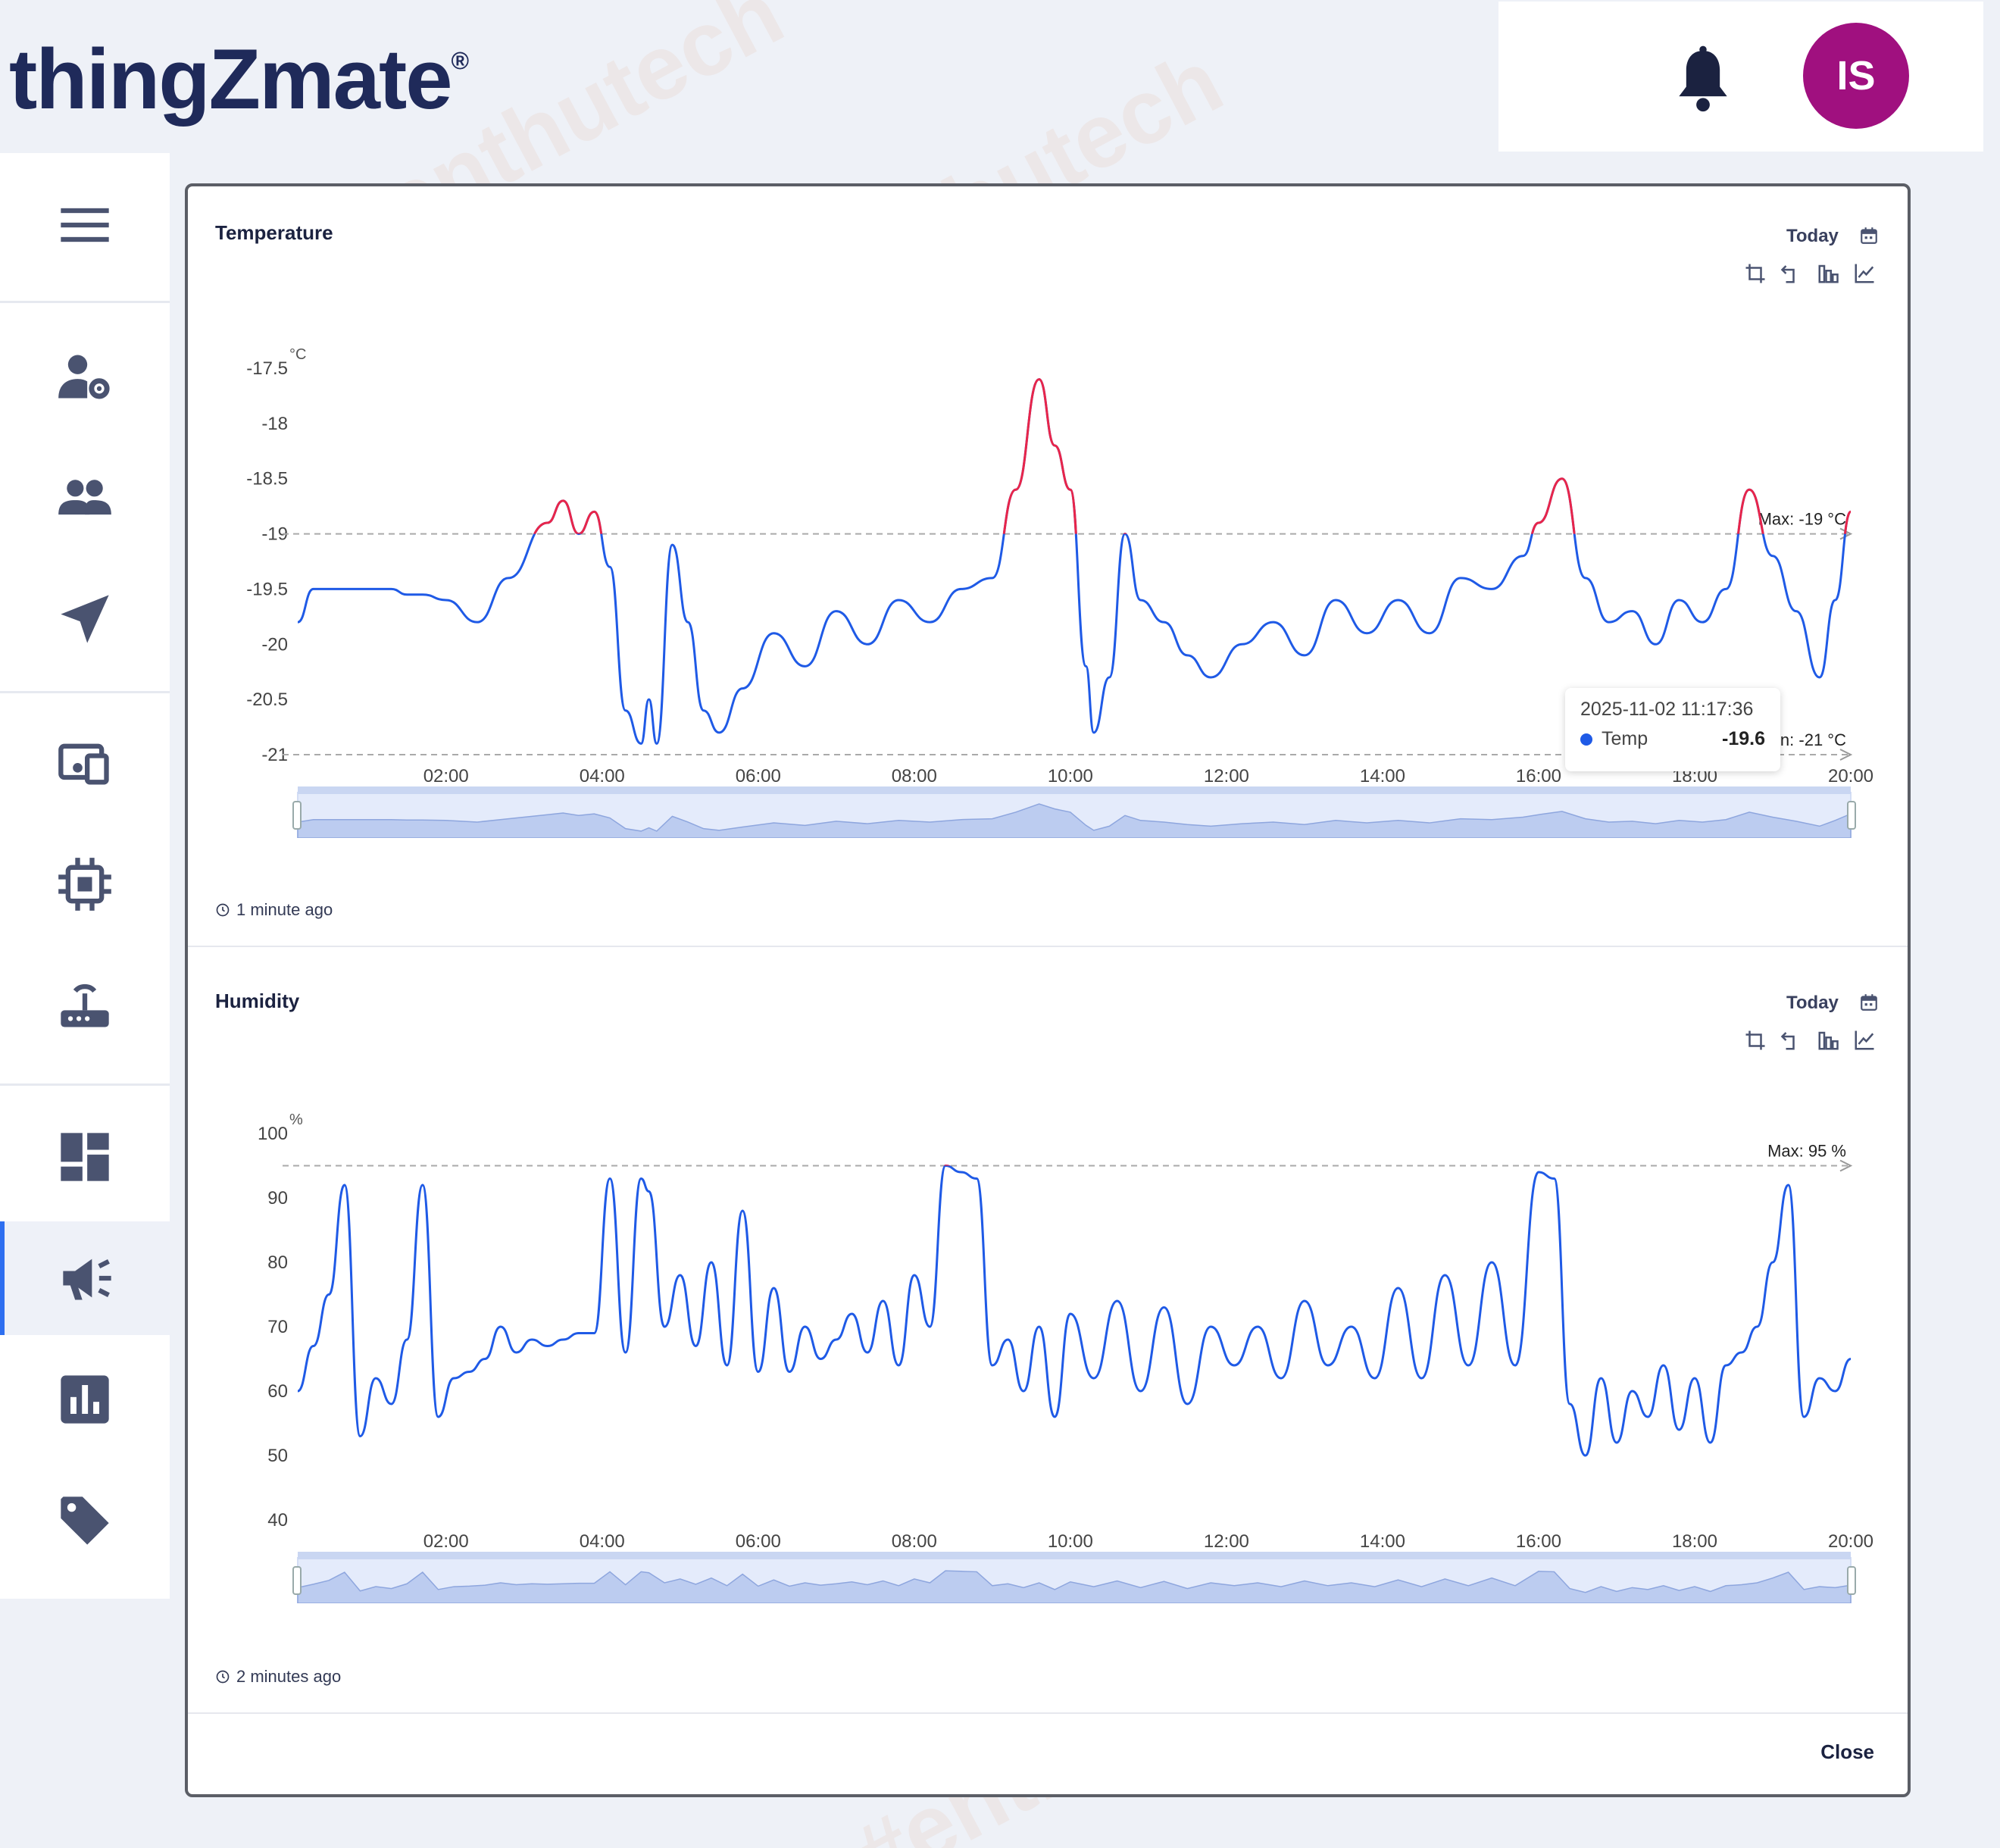  I want to click on threshold-label: Max: 95 %, so click(1806, 1151).